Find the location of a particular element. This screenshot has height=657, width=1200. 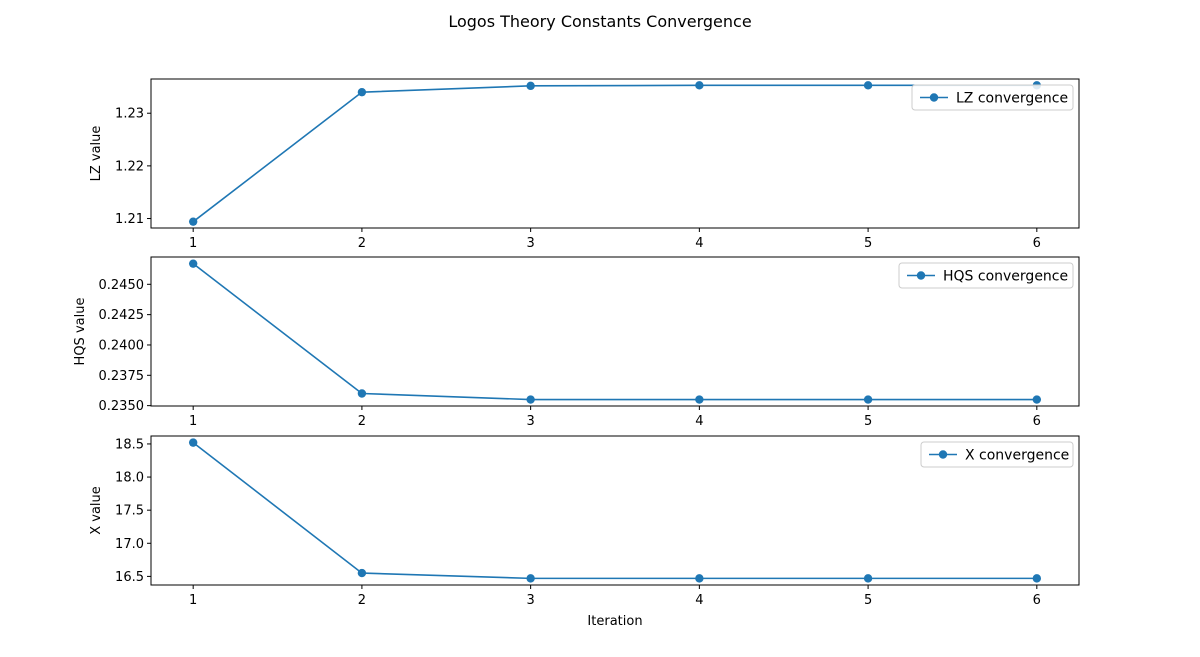

y-tick-label: 17.5 is located at coordinates (129, 511).